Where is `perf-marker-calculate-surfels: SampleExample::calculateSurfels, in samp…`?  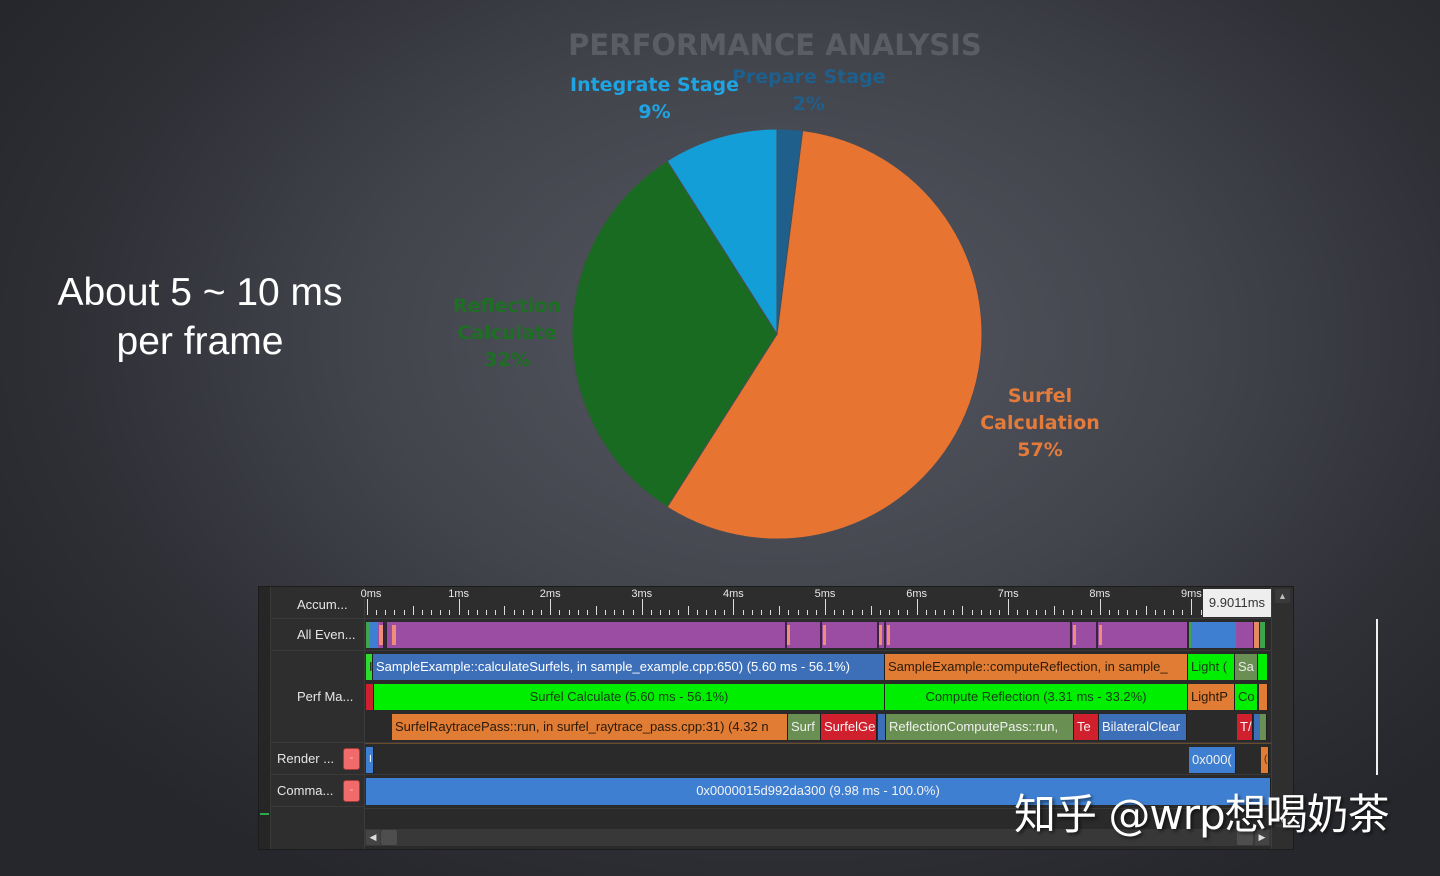
perf-marker-calculate-surfels: SampleExample::calculateSurfels, in samp… is located at coordinates (629, 667).